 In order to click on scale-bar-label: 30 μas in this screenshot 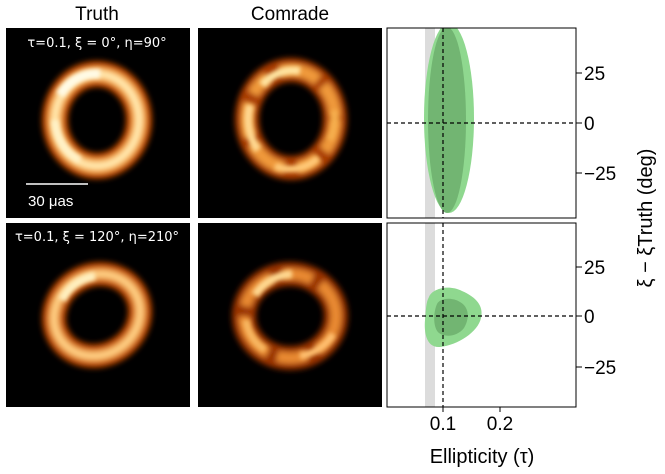, I will do `click(50, 201)`.